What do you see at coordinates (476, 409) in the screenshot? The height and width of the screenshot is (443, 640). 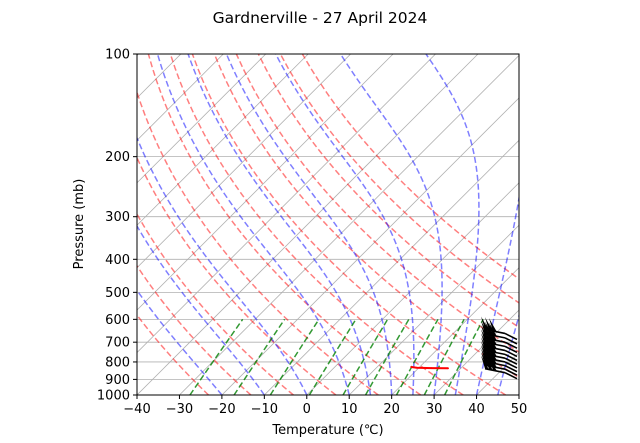 I see `x-tick-label: 40` at bounding box center [476, 409].